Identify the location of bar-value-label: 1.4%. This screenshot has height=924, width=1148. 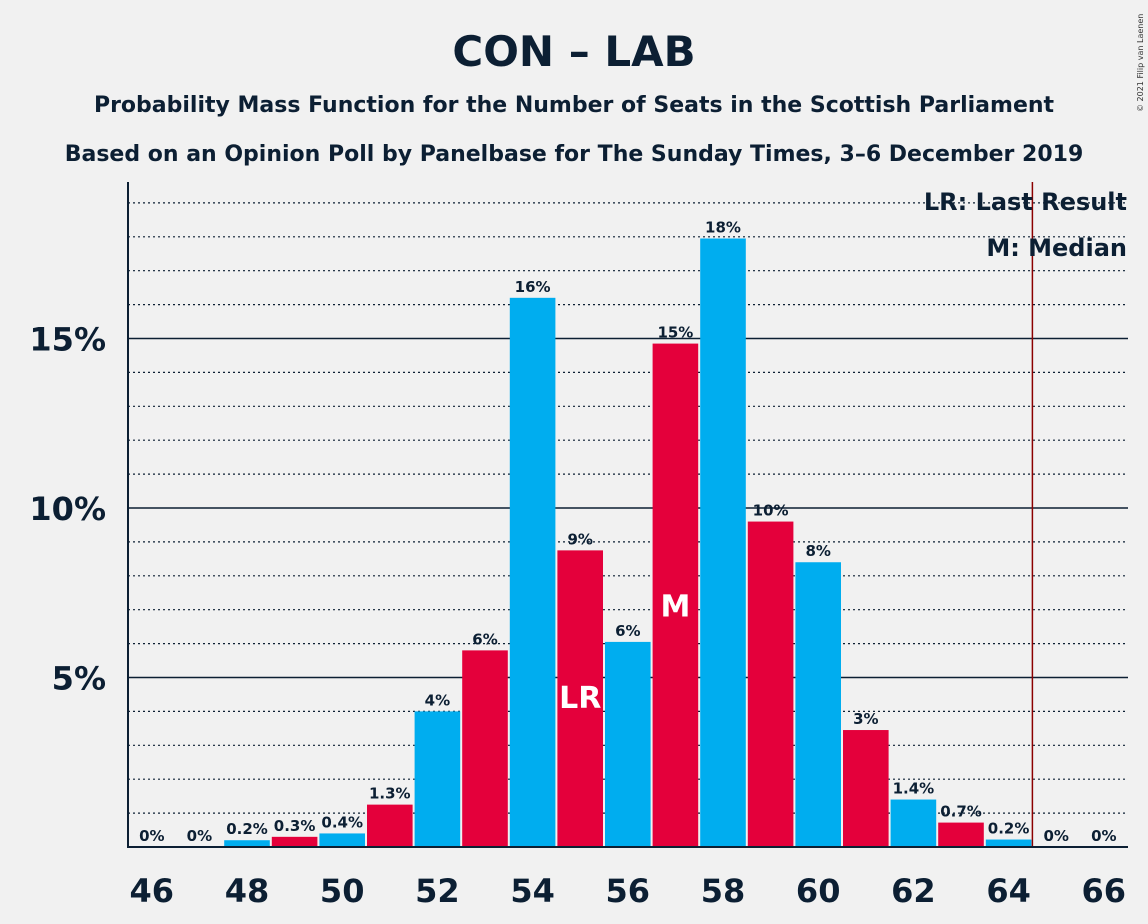
(914, 789).